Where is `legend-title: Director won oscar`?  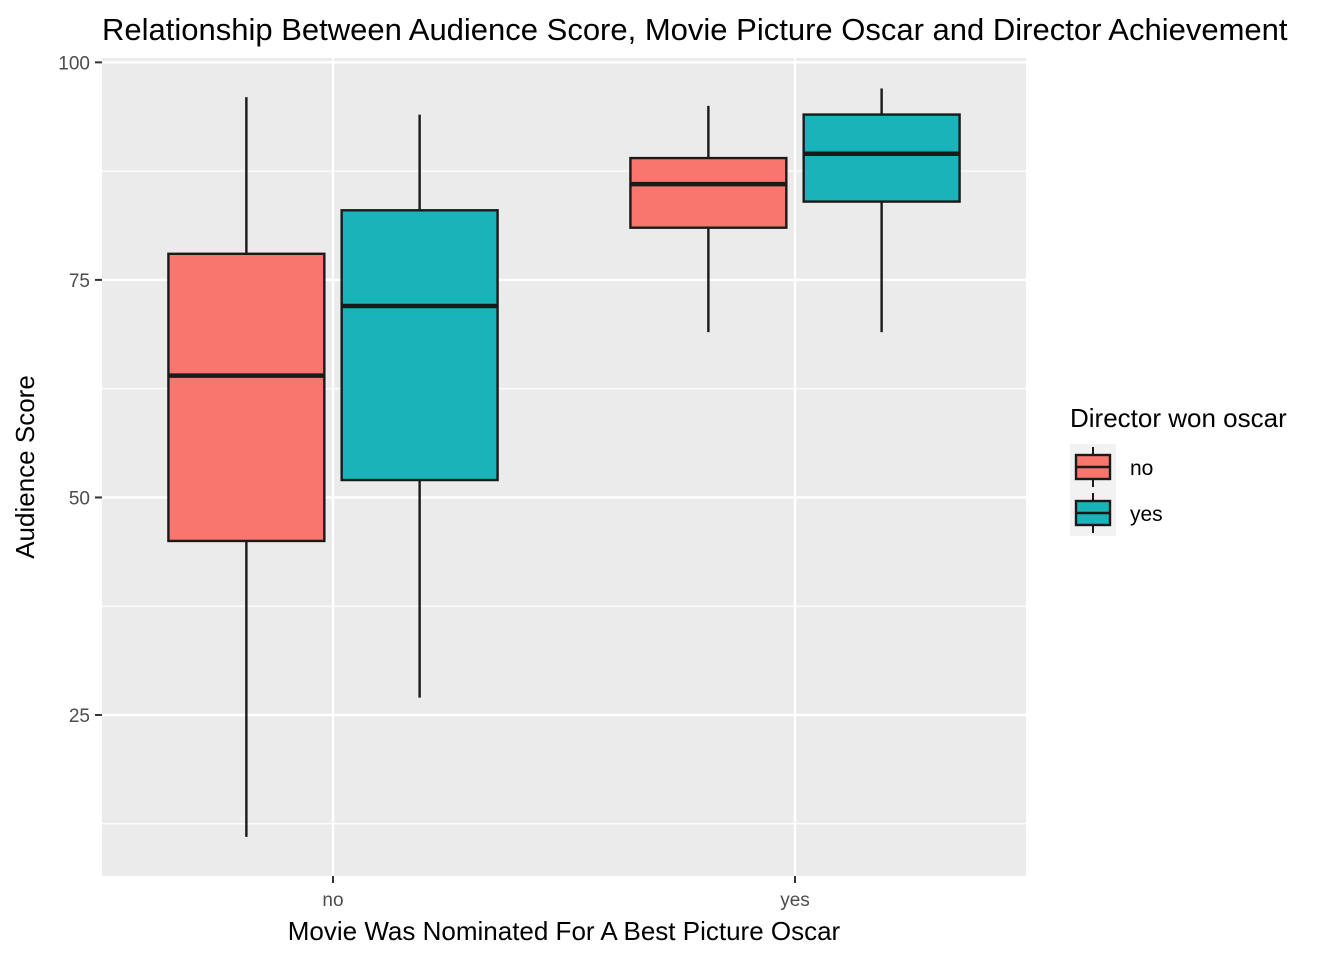 legend-title: Director won oscar is located at coordinates (1178, 418).